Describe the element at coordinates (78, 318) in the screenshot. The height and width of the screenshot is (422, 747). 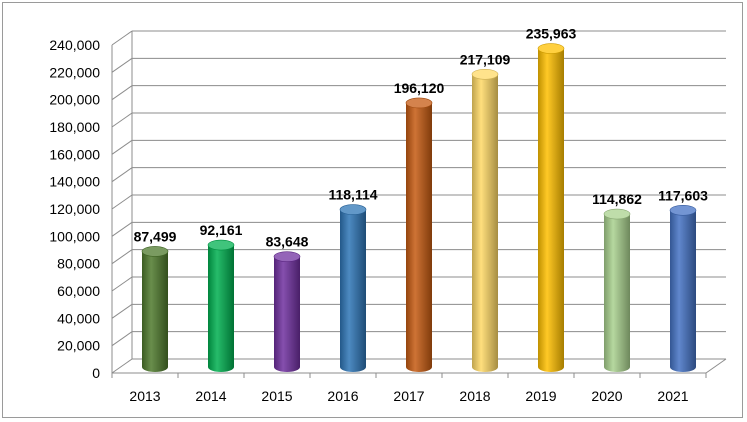
I see `y-tick-label: 40,000` at that location.